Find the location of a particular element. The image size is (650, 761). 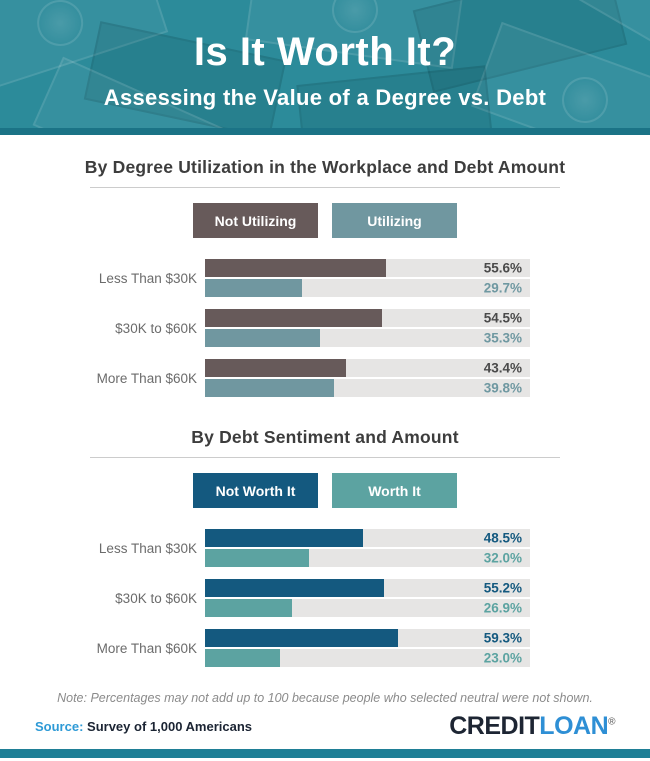

chart-row-more-than-60k: More Than $60K 59.3% 23.0% is located at coordinates (325, 648).